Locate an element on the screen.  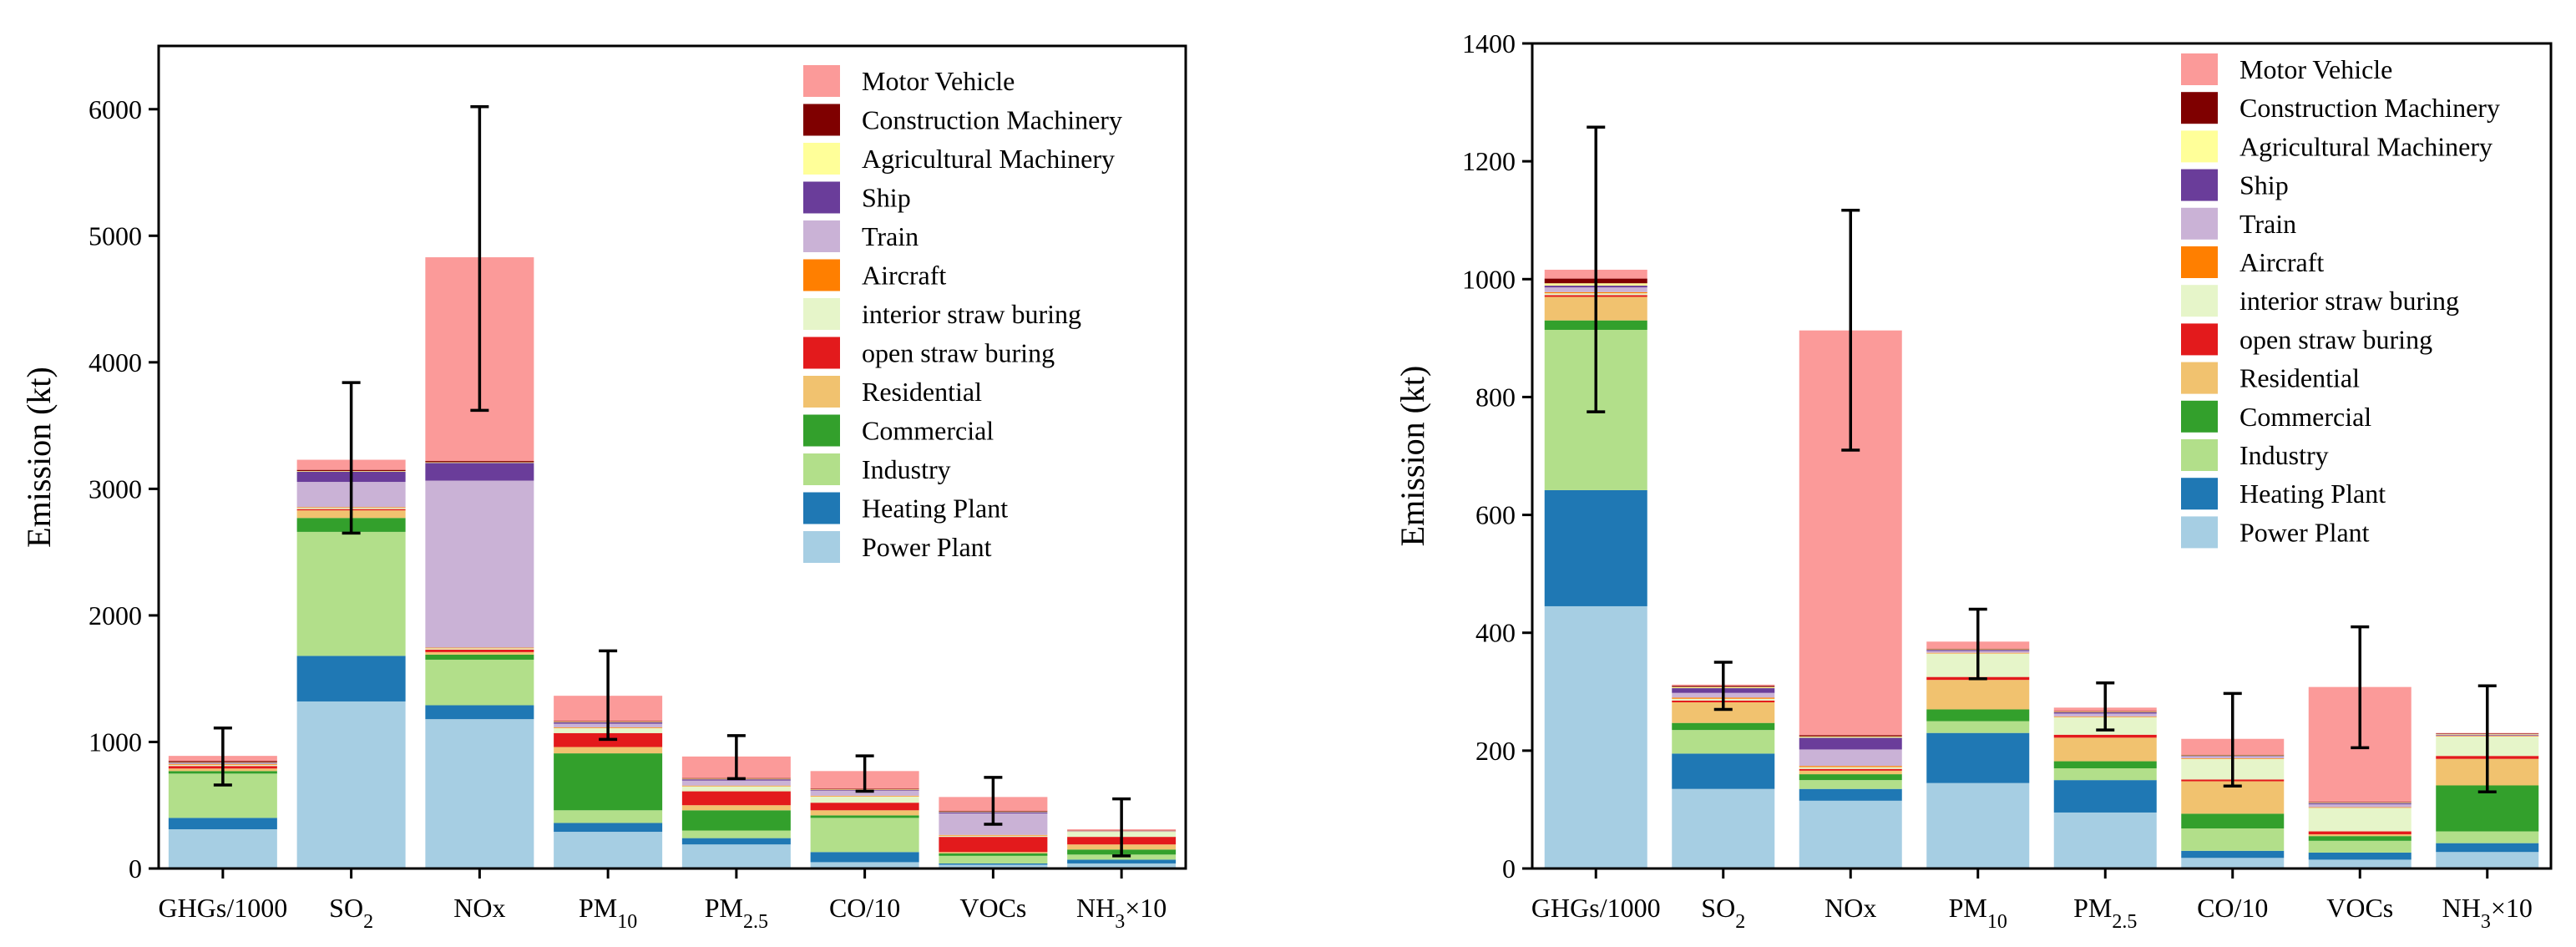
x-tick-label-2-4: PM2.5 is located at coordinates (2105, 913).